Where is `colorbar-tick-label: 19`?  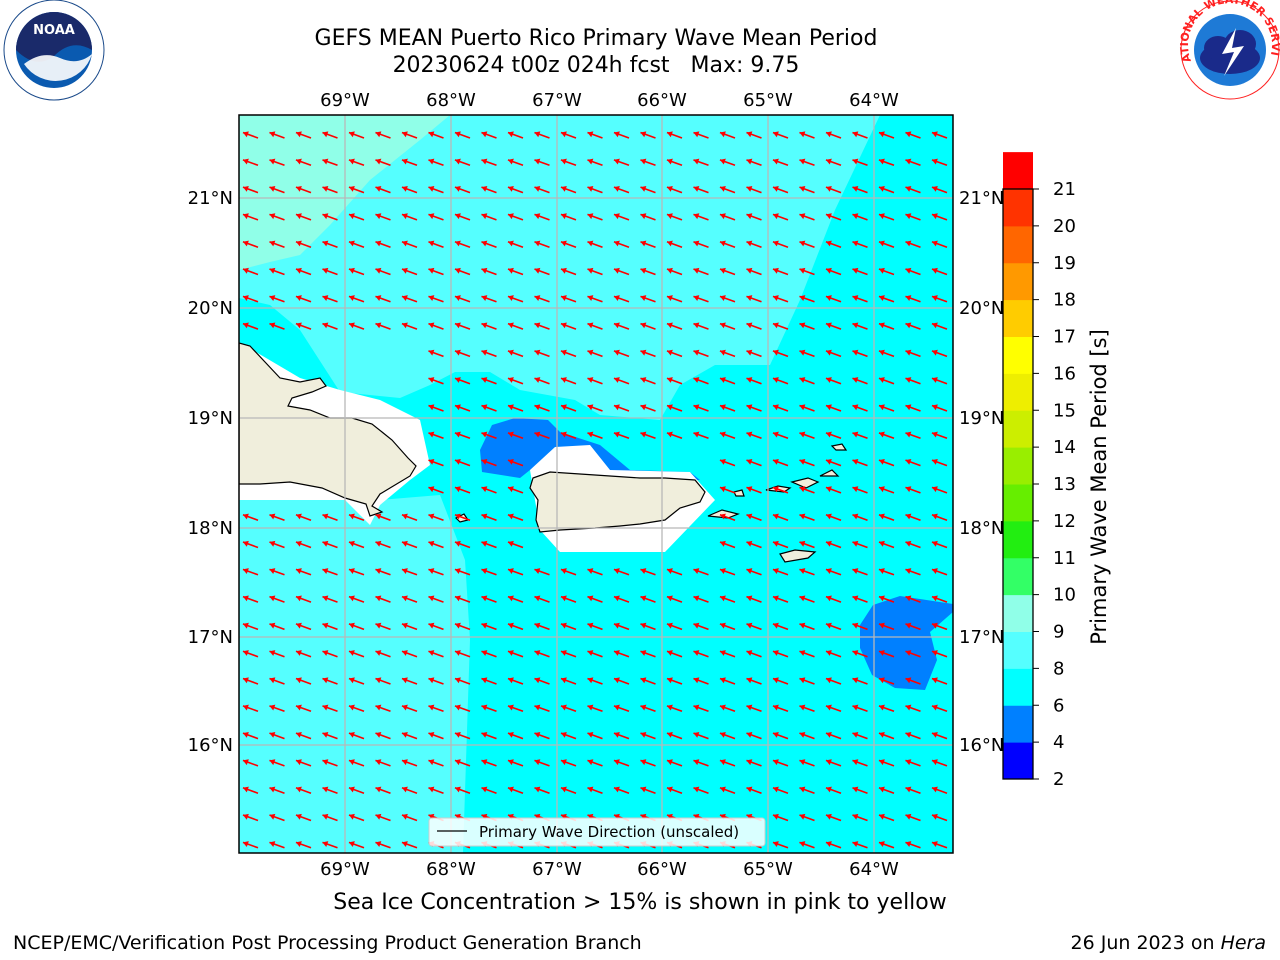 colorbar-tick-label: 19 is located at coordinates (1064, 263).